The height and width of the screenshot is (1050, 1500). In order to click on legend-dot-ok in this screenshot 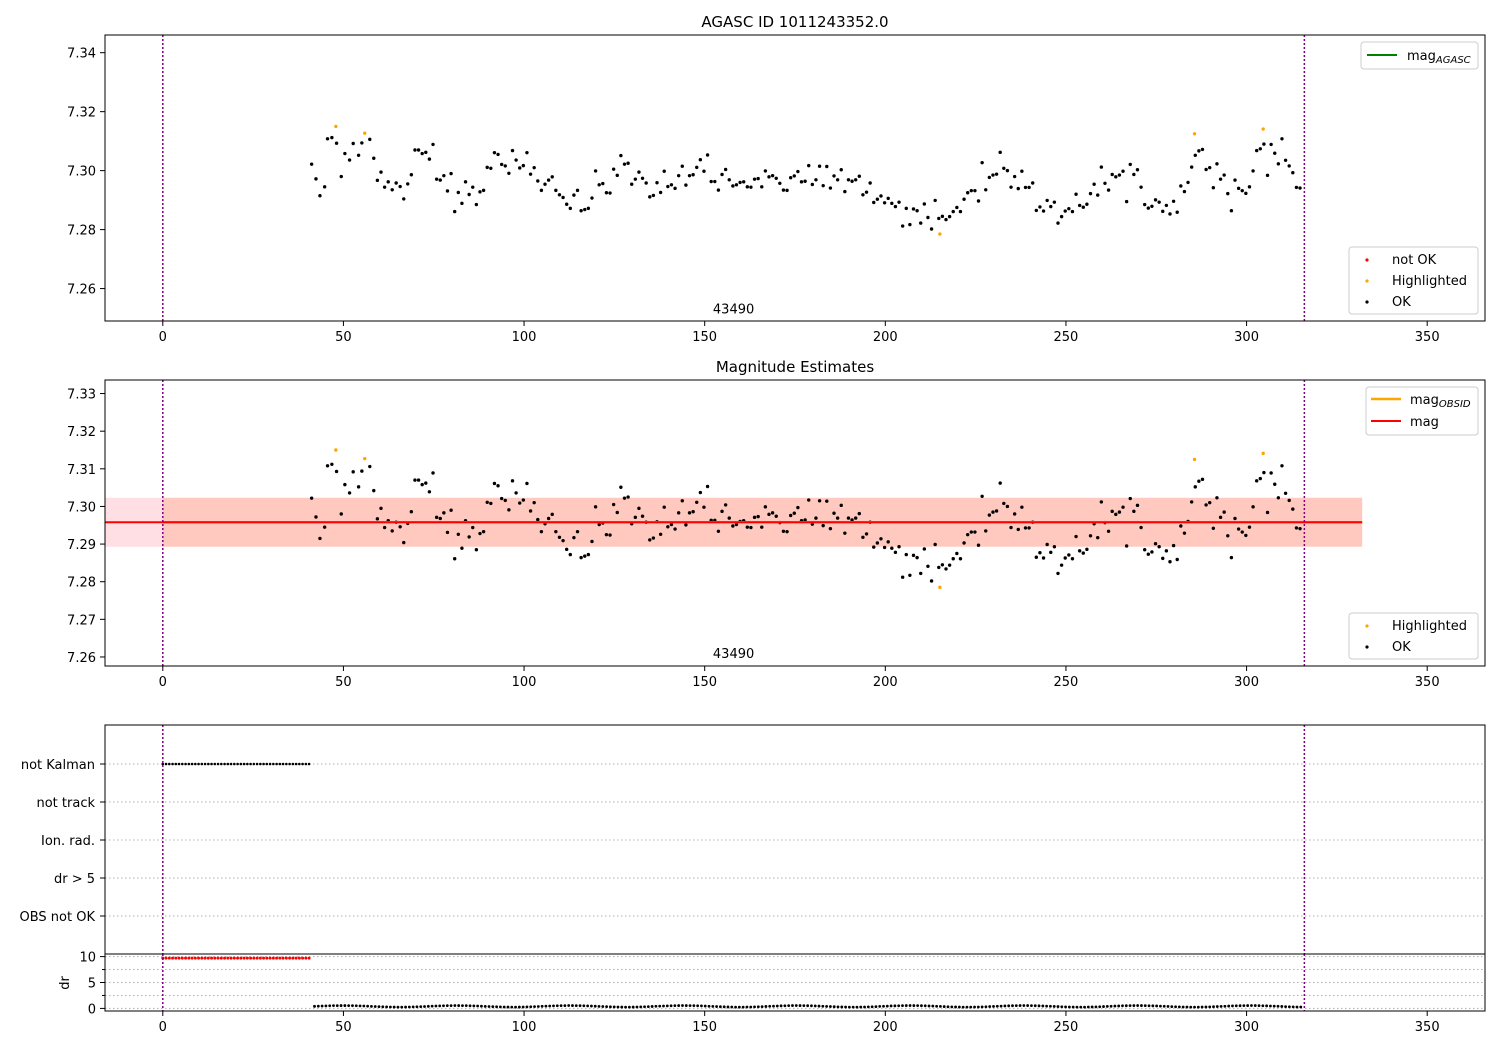, I will do `click(1367, 302)`.